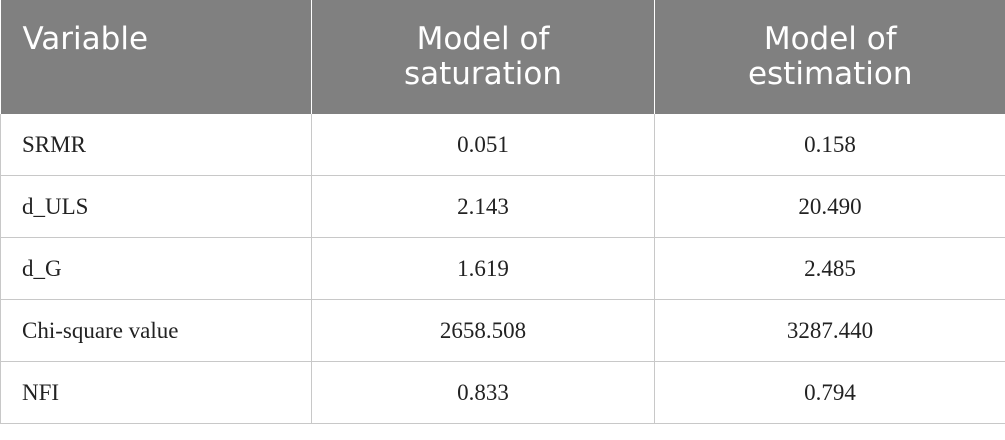  What do you see at coordinates (830, 39) in the screenshot?
I see `header-model-estimation-line1: Model of` at bounding box center [830, 39].